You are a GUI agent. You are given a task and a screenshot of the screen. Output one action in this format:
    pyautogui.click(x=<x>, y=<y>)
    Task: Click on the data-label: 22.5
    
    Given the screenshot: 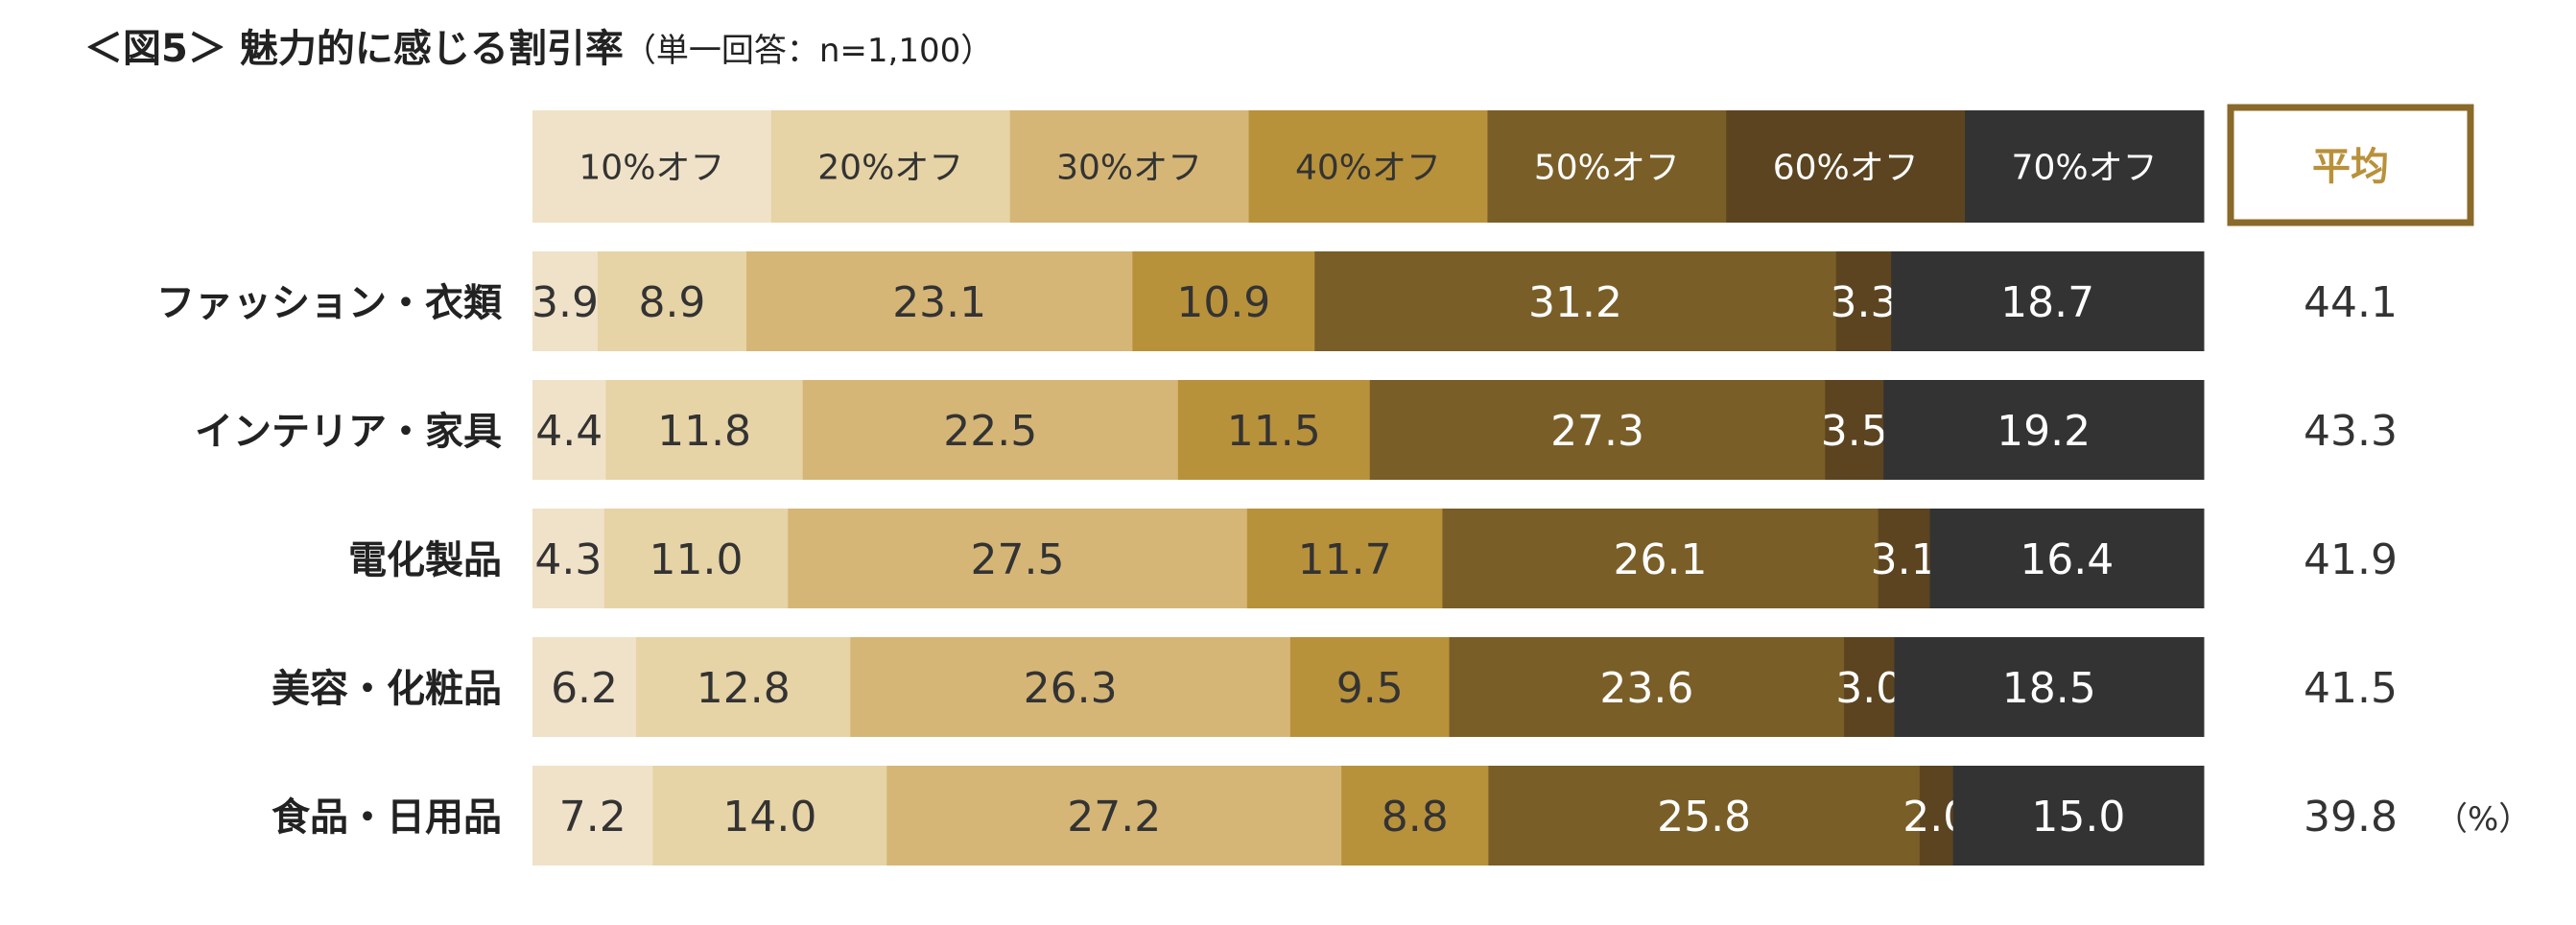 What is the action you would take?
    pyautogui.click(x=990, y=432)
    